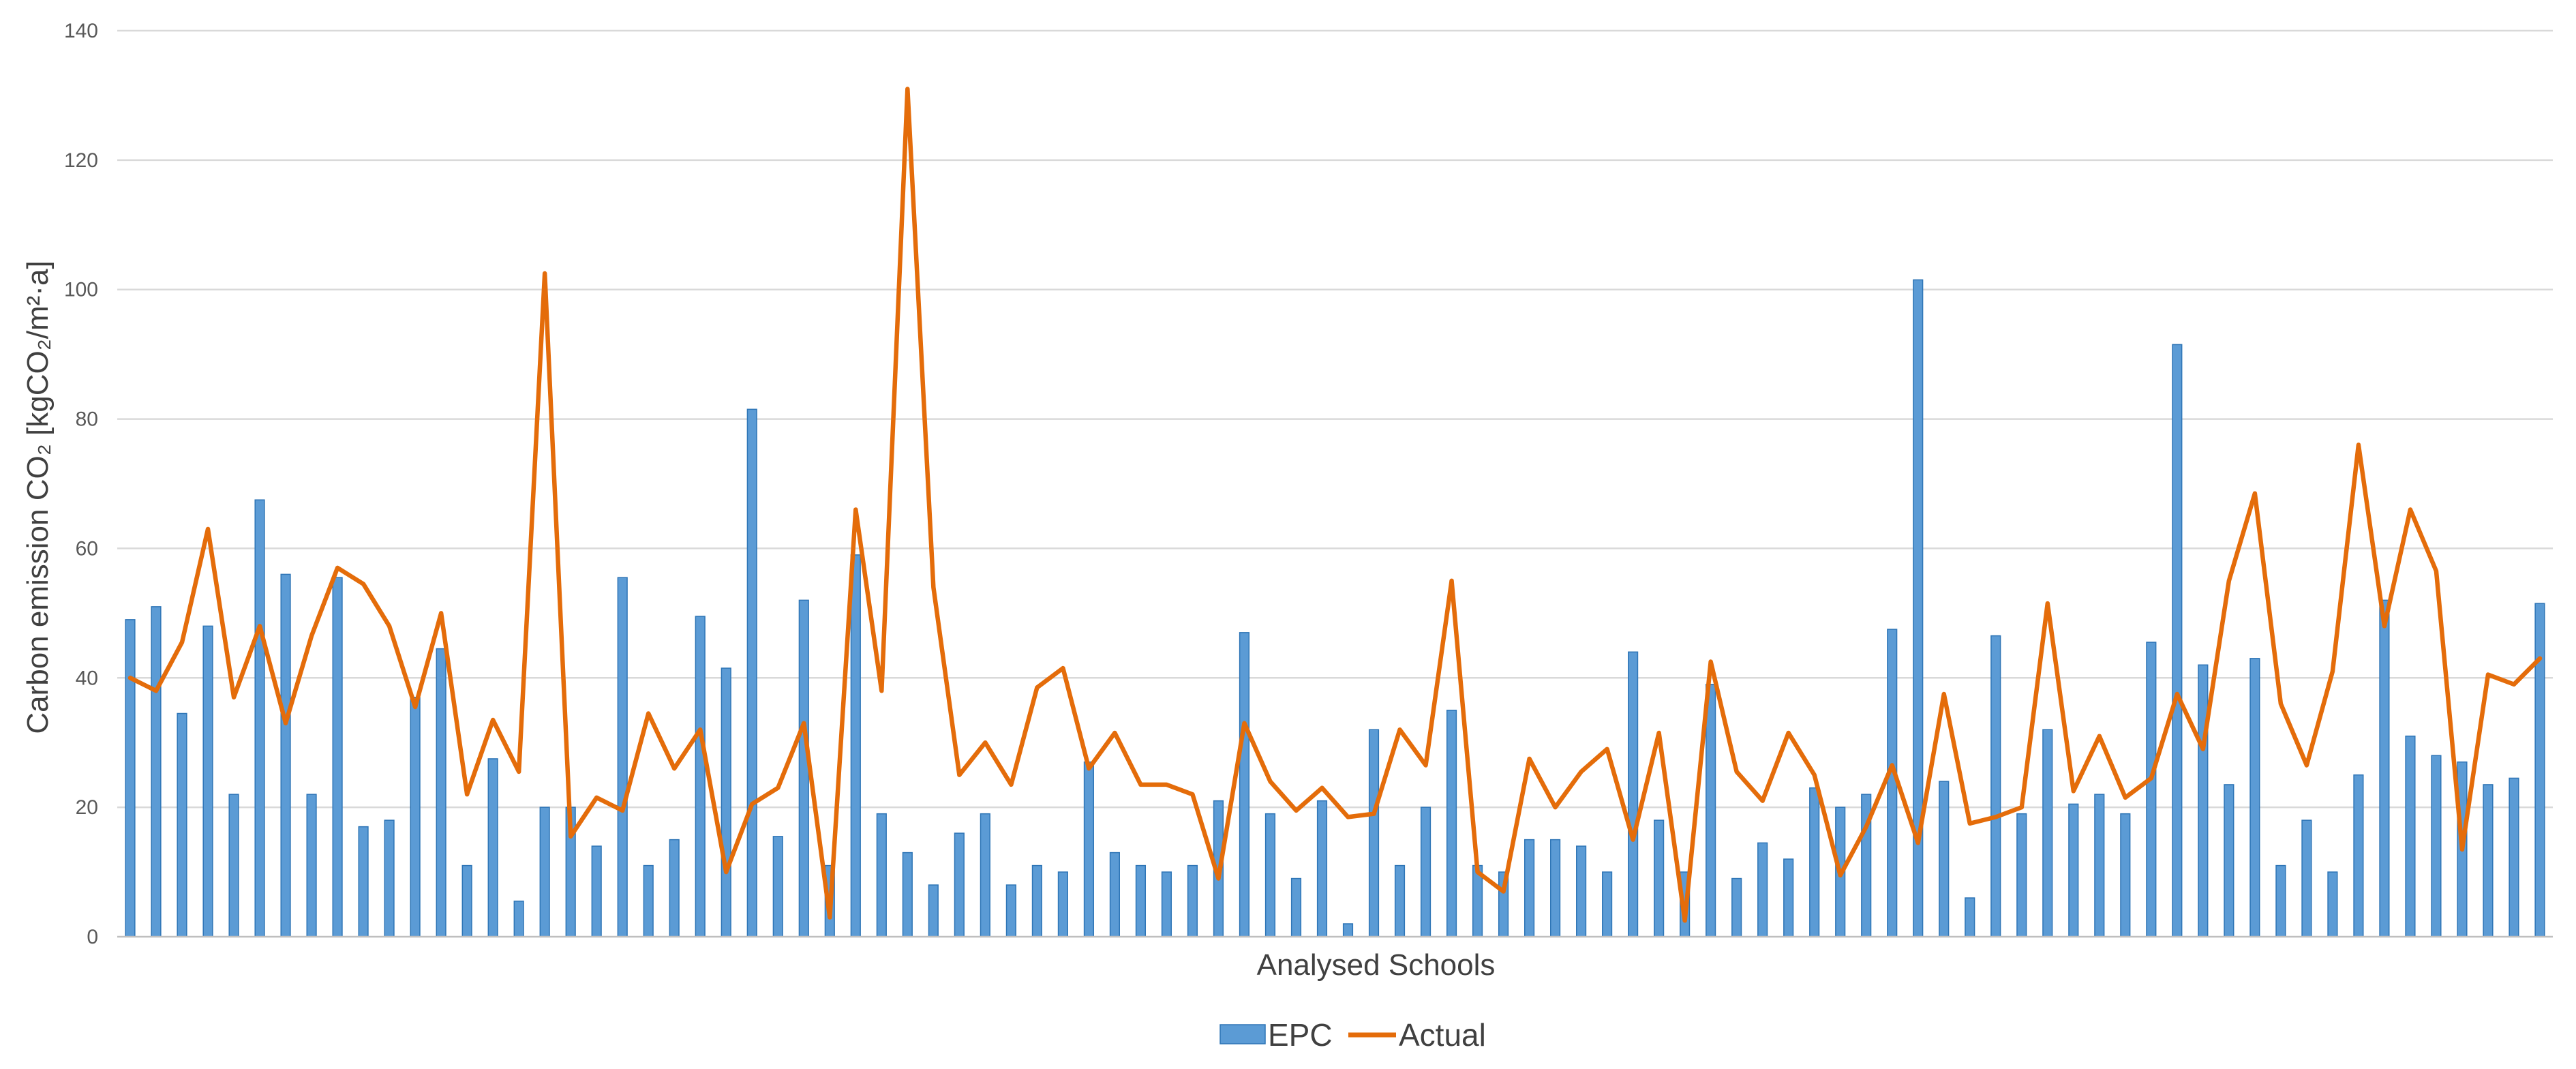  Describe the element at coordinates (87, 548) in the screenshot. I see `y-tick-label: 60` at that location.